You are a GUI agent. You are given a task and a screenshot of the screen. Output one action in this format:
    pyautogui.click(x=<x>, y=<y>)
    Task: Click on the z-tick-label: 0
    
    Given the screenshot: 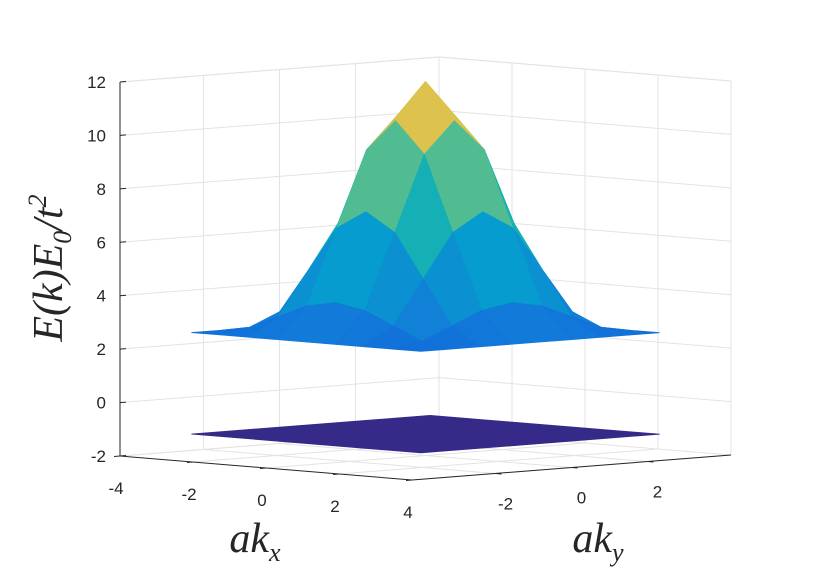 What is the action you would take?
    pyautogui.click(x=101, y=403)
    